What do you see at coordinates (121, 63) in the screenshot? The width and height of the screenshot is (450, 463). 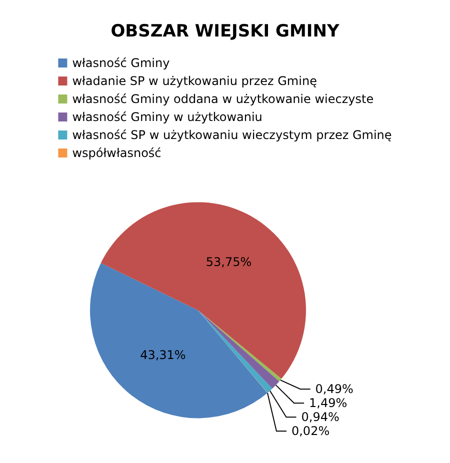 I see `legend-label: własność Gminy` at bounding box center [121, 63].